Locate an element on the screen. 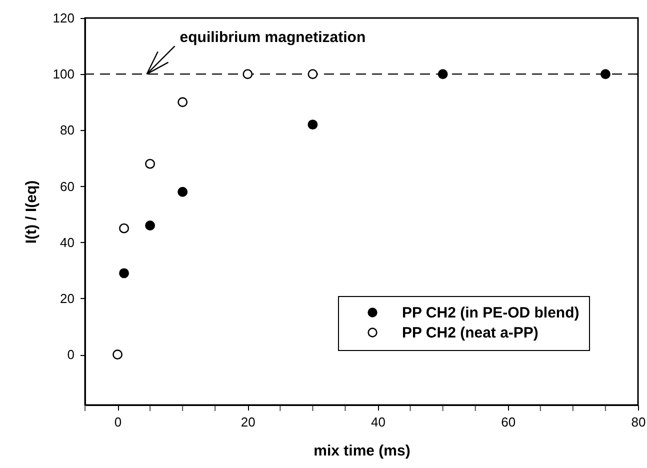 Image resolution: width=647 pixels, height=468 pixels. y-tick-label: 80 is located at coordinates (67, 130).